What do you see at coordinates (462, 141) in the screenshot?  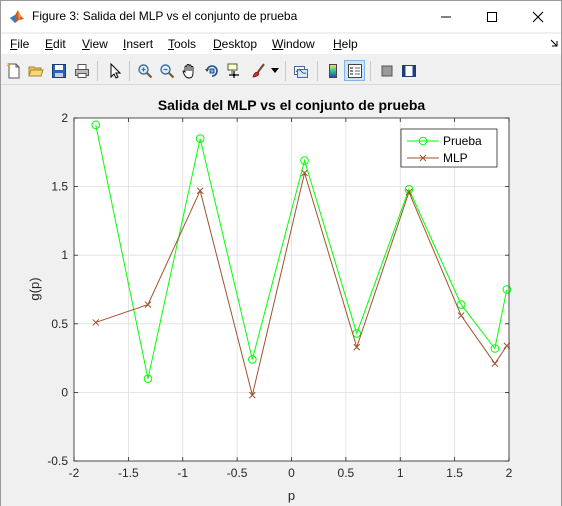 I see `legend-prueba-label: Prueba` at bounding box center [462, 141].